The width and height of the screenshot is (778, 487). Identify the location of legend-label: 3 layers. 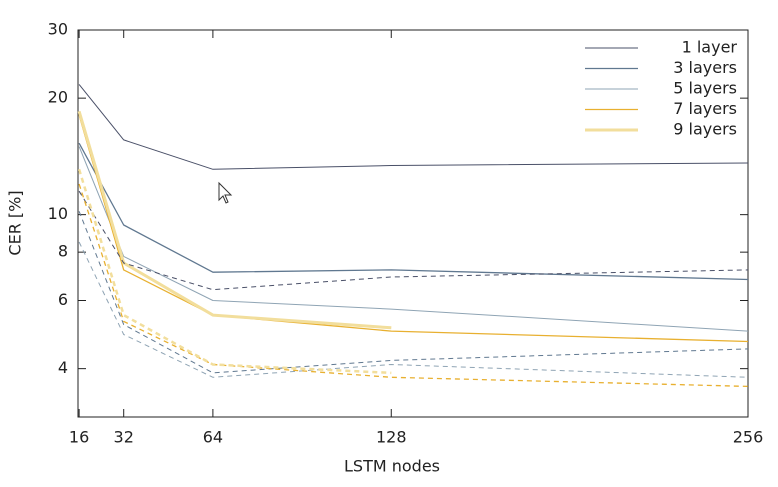
(705, 67).